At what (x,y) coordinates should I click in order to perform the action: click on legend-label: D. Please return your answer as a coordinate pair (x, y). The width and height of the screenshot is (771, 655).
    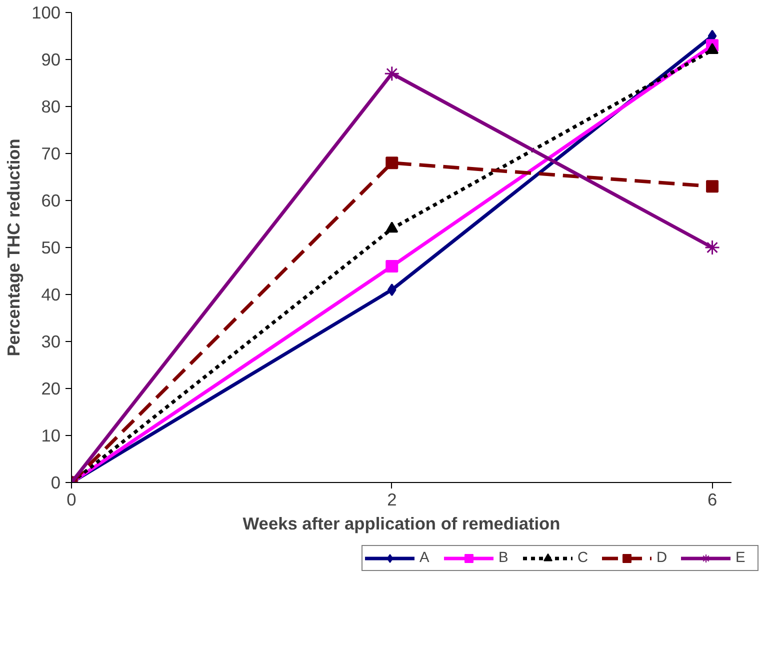
    Looking at the image, I should click on (662, 558).